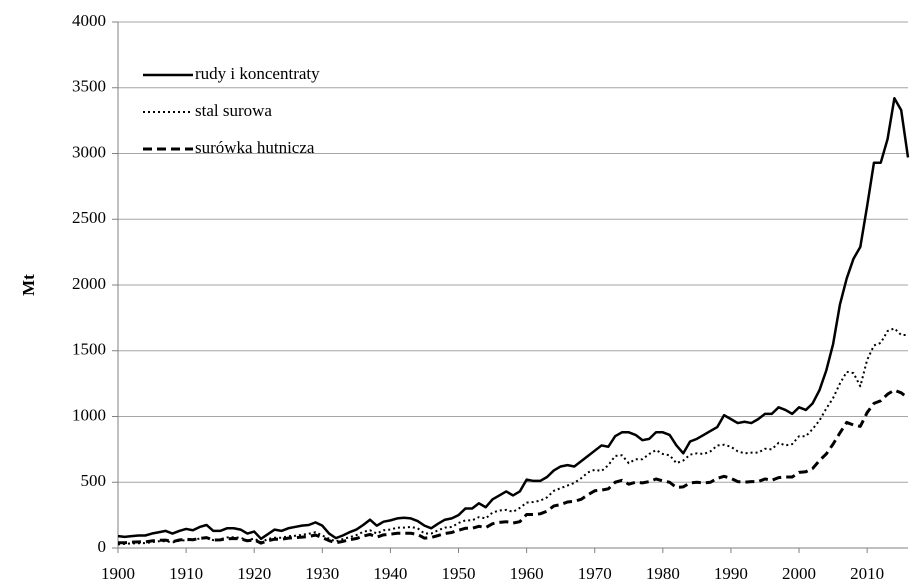 This screenshot has width=910, height=586. I want to click on legend-label: stal surowa, so click(233, 110).